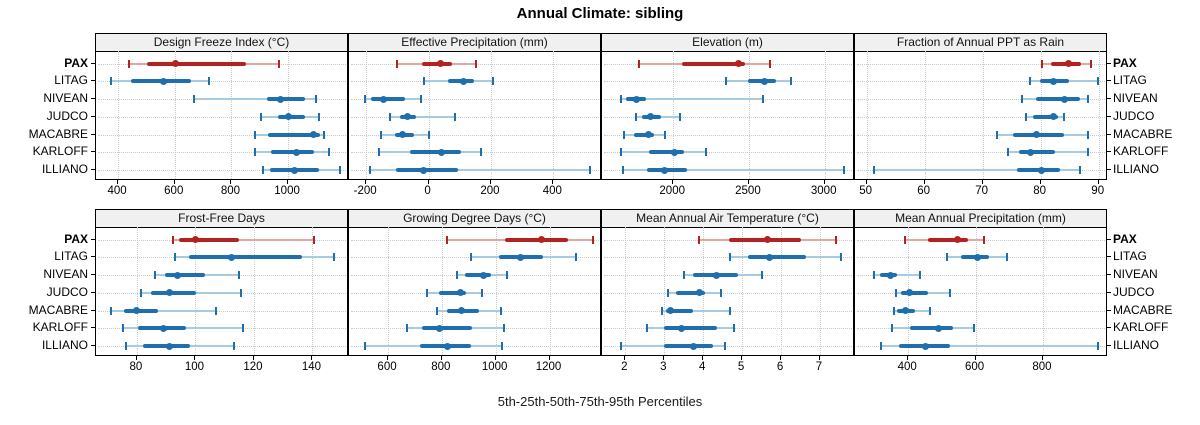 The width and height of the screenshot is (1200, 425). I want to click on x-axis-tick-label: 4, so click(702, 367).